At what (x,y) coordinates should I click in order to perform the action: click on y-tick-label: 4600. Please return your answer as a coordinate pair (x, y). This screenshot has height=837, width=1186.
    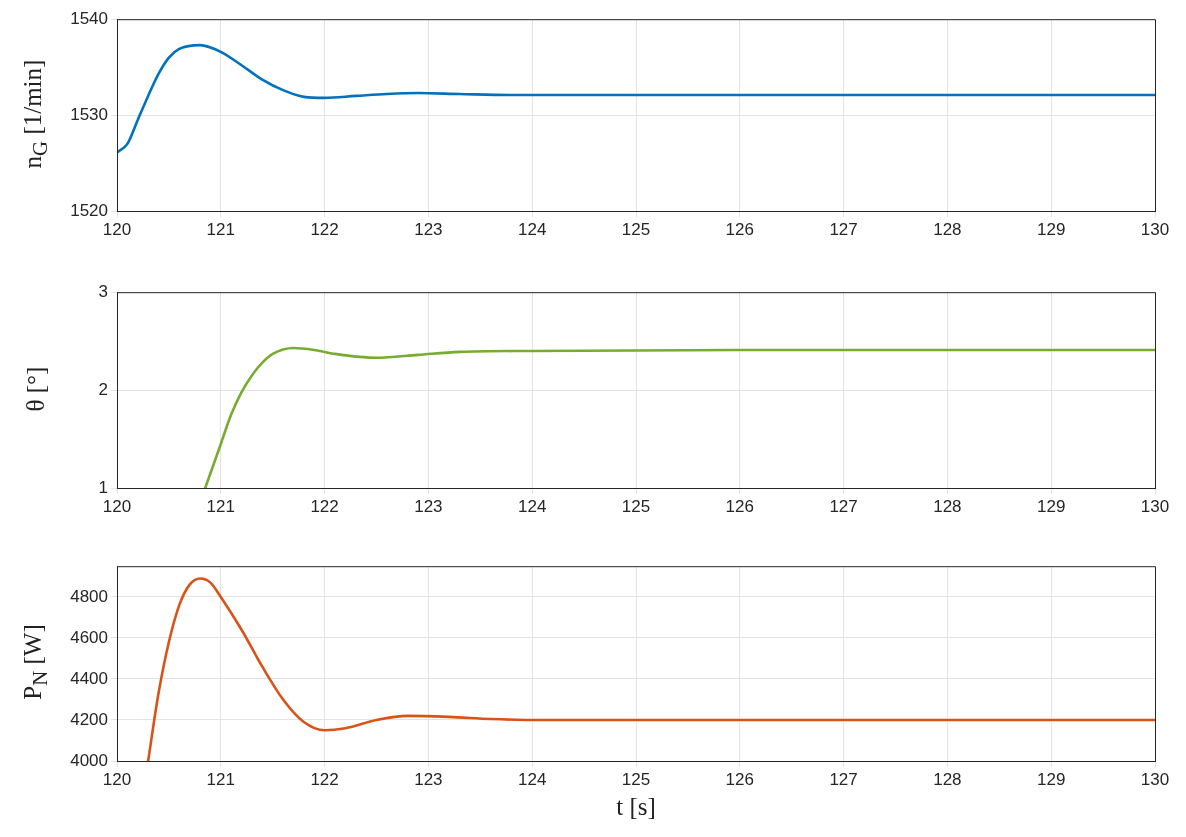
    Looking at the image, I should click on (89, 637).